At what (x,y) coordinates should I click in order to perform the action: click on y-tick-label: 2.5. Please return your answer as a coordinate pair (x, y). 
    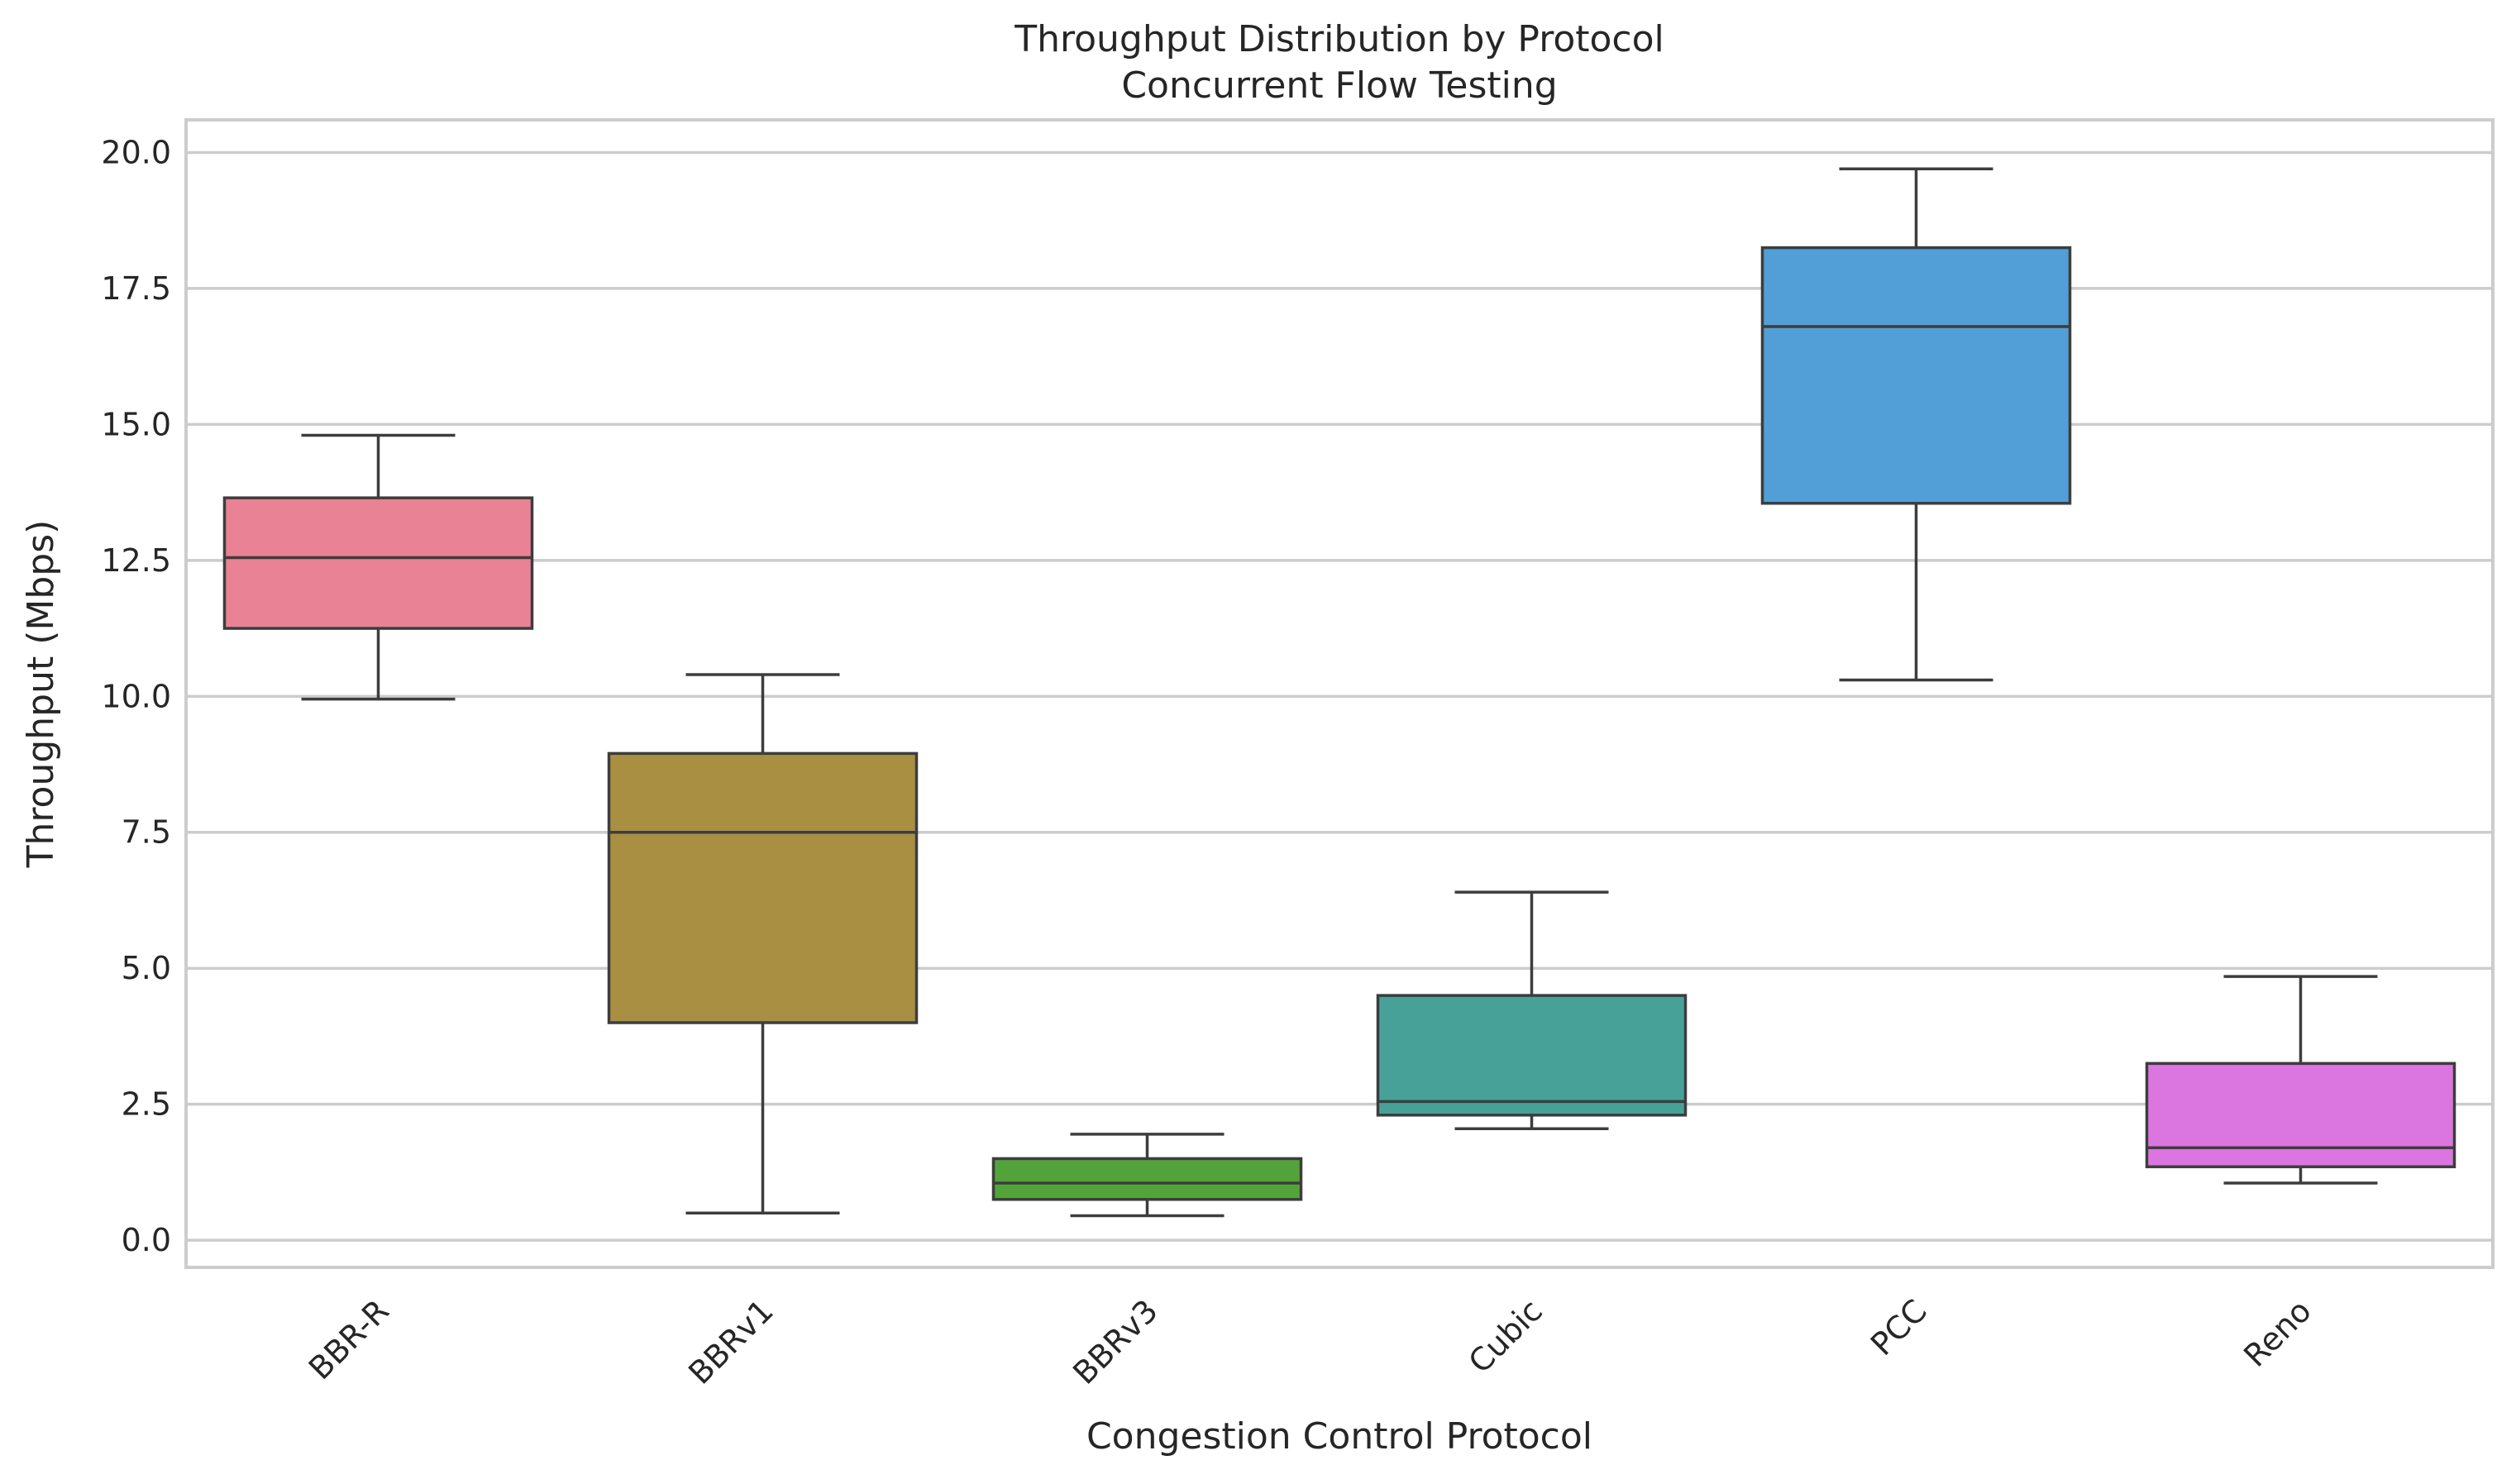
    Looking at the image, I should click on (146, 1104).